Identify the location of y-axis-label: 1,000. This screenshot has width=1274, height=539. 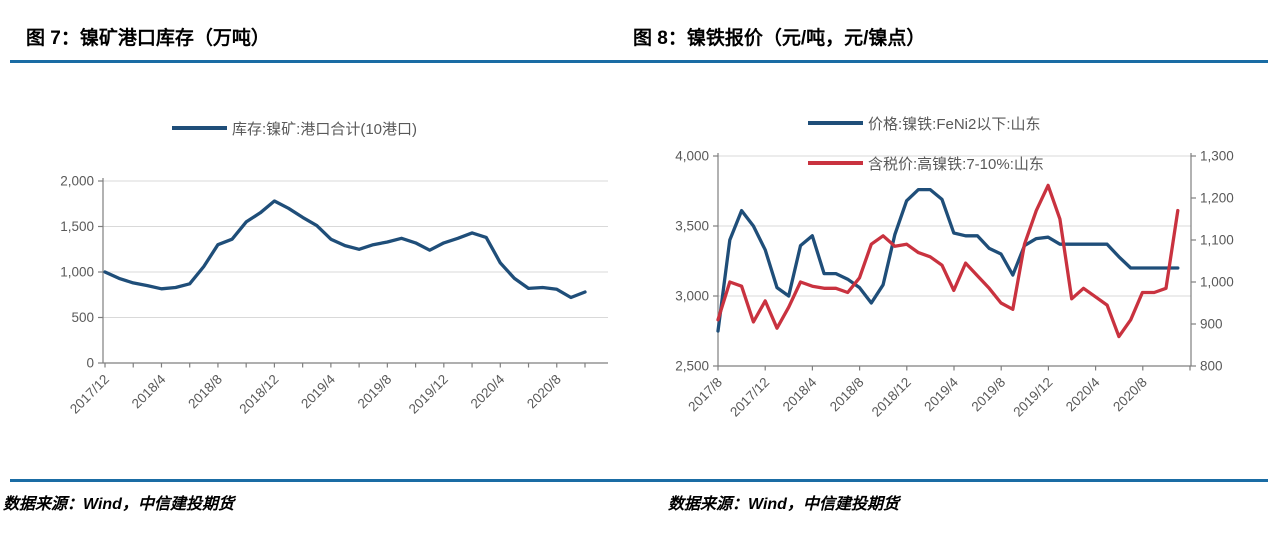
(77, 272).